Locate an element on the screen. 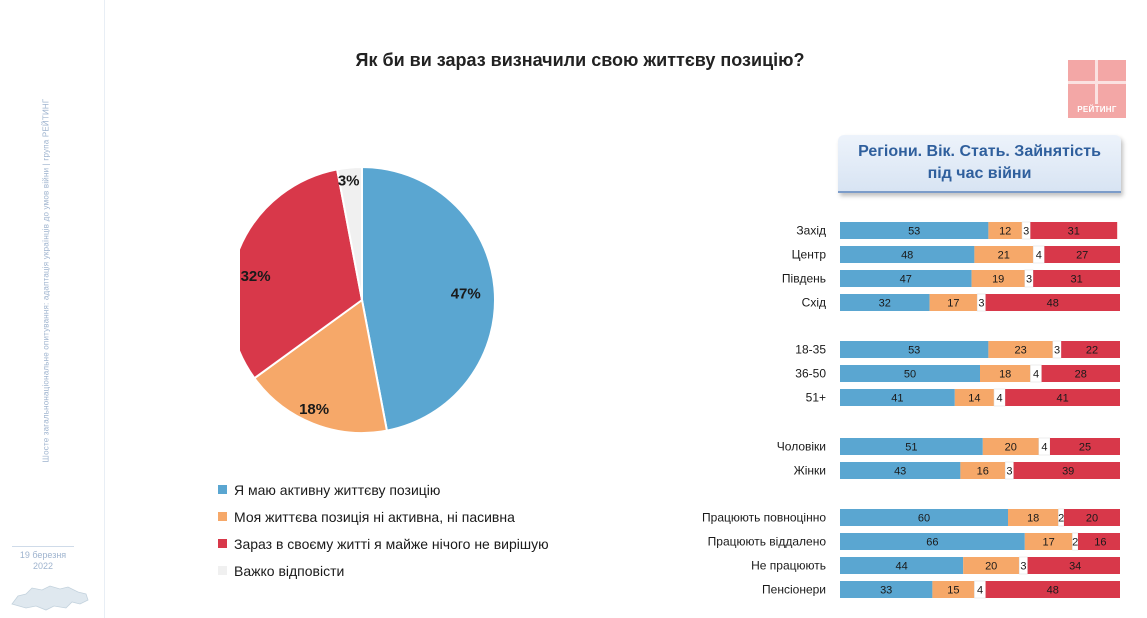 The height and width of the screenshot is (618, 1147). bar-value-label: 19 is located at coordinates (998, 280).